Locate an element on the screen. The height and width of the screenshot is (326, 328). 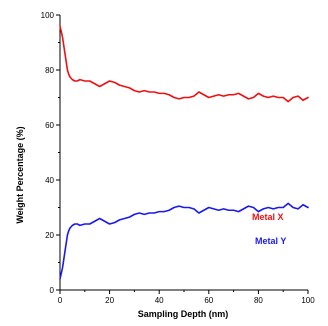
y-tick-label: 60 is located at coordinates (49, 125).